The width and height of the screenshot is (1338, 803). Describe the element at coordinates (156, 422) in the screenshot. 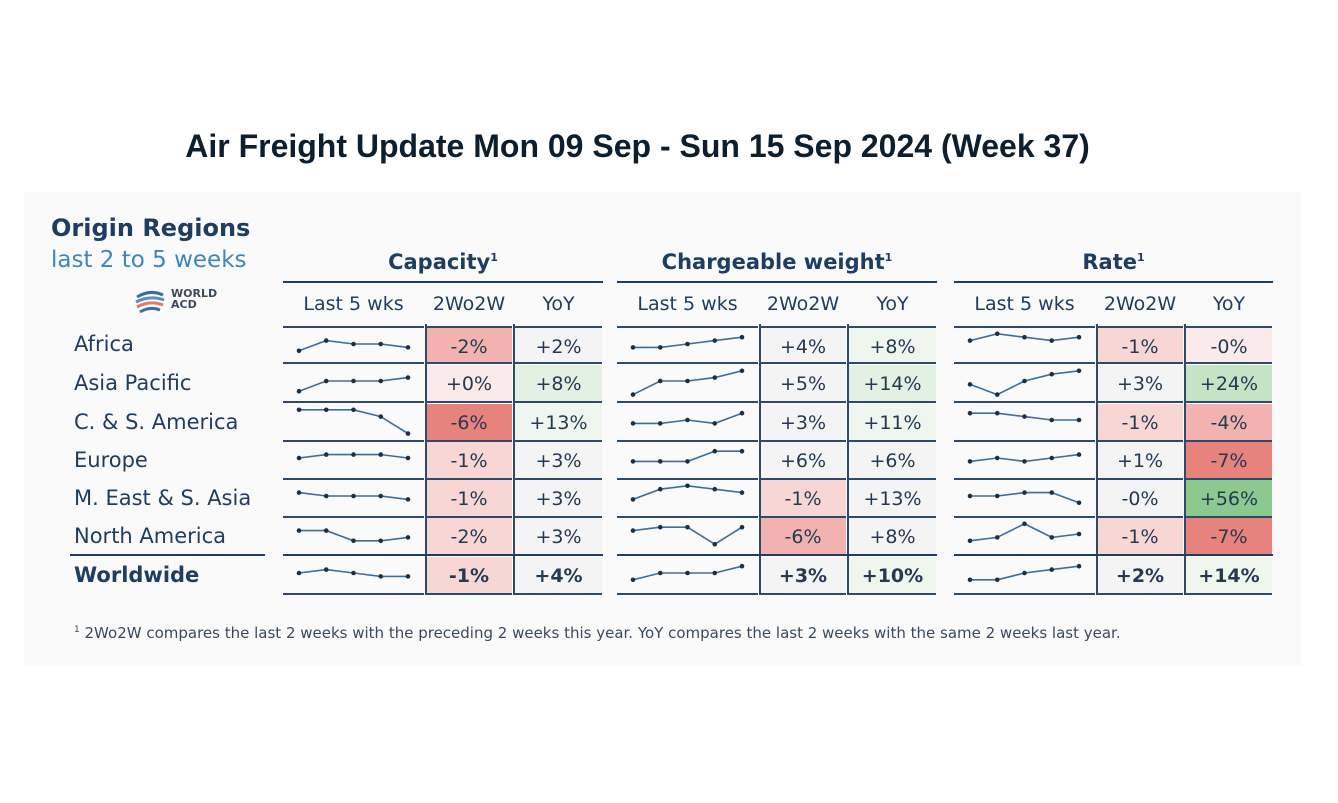

I see `row-label: C. & S. America` at that location.